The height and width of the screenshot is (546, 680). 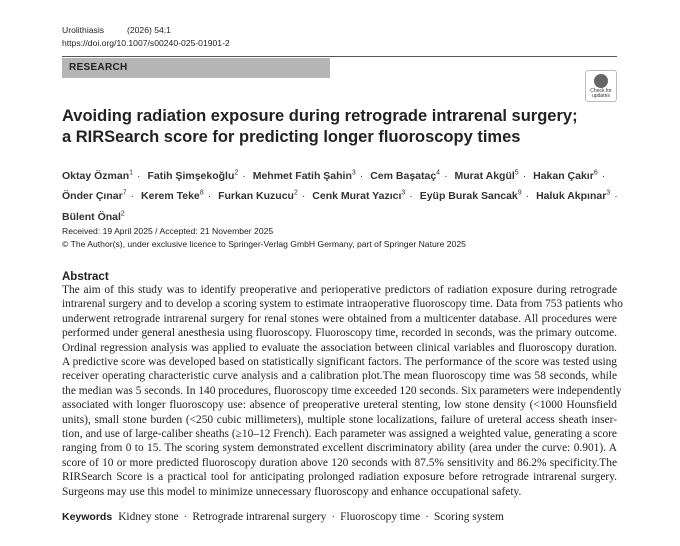 What do you see at coordinates (601, 81) in the screenshot?
I see `badge-icon` at bounding box center [601, 81].